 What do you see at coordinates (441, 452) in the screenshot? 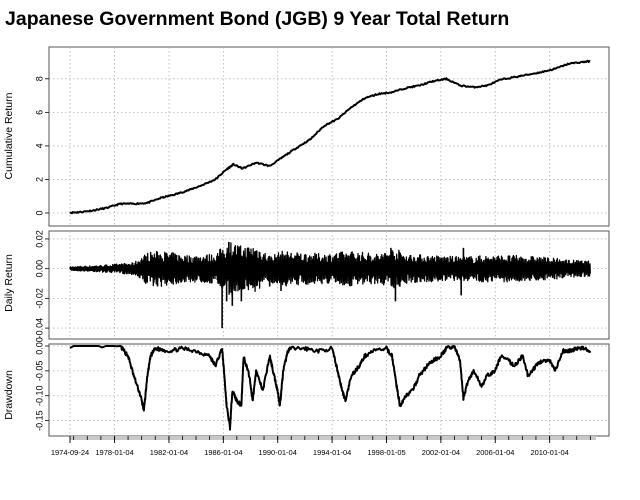
I see `x-tick-label: 2002-01-04` at bounding box center [441, 452].